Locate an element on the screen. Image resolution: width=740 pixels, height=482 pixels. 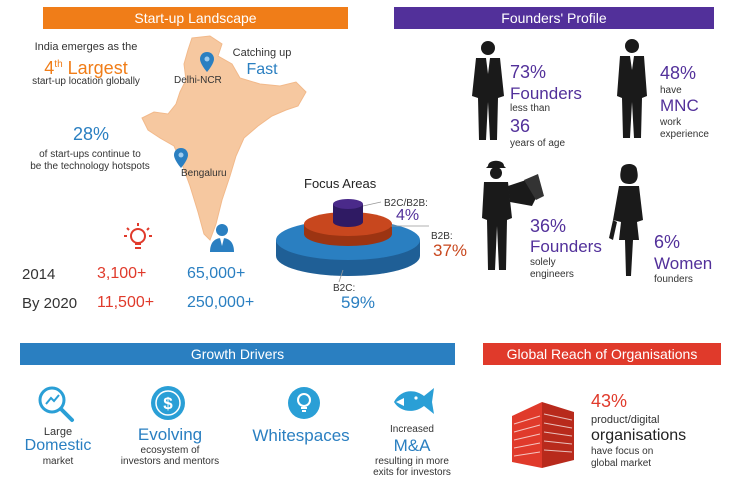
global-main: organisations is located at coordinates (639, 435).